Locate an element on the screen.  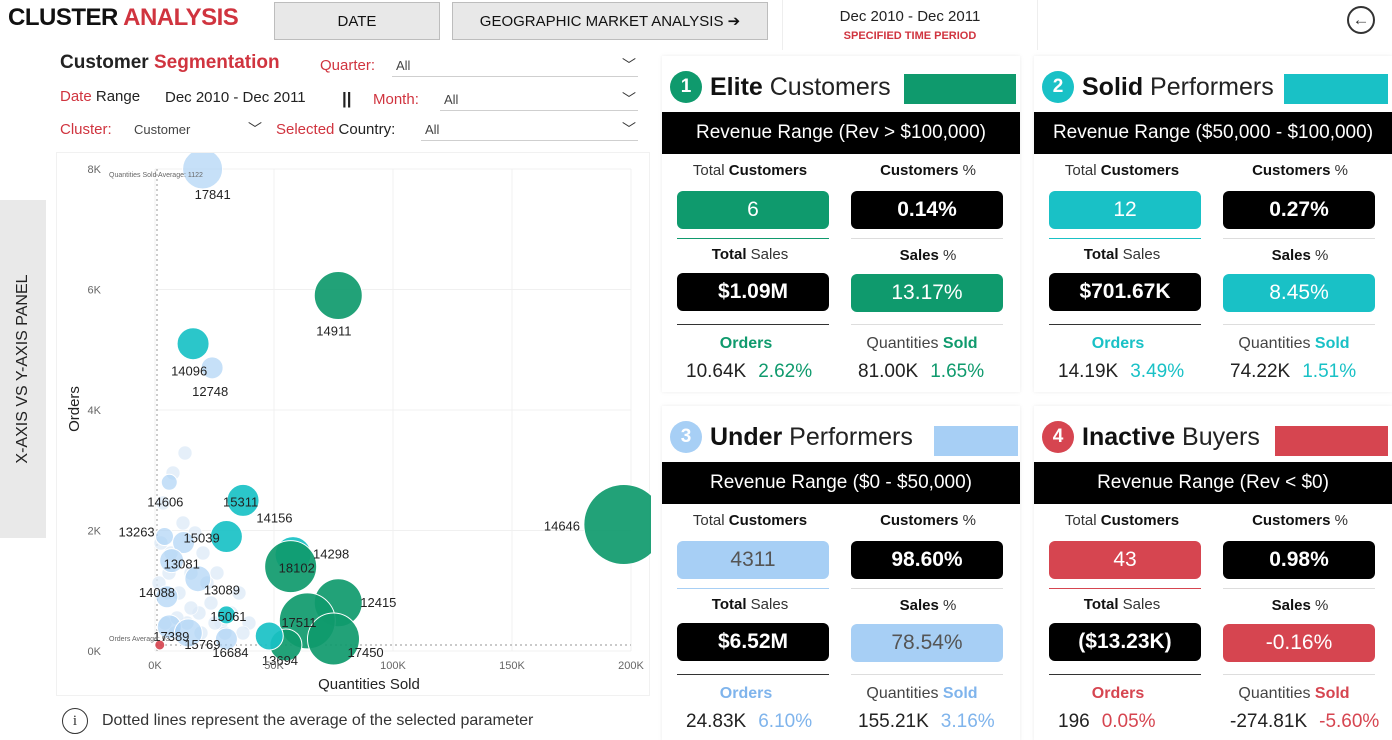
revenue-range-bar: Revenue Range ($0 - $50,000) is located at coordinates (841, 483).